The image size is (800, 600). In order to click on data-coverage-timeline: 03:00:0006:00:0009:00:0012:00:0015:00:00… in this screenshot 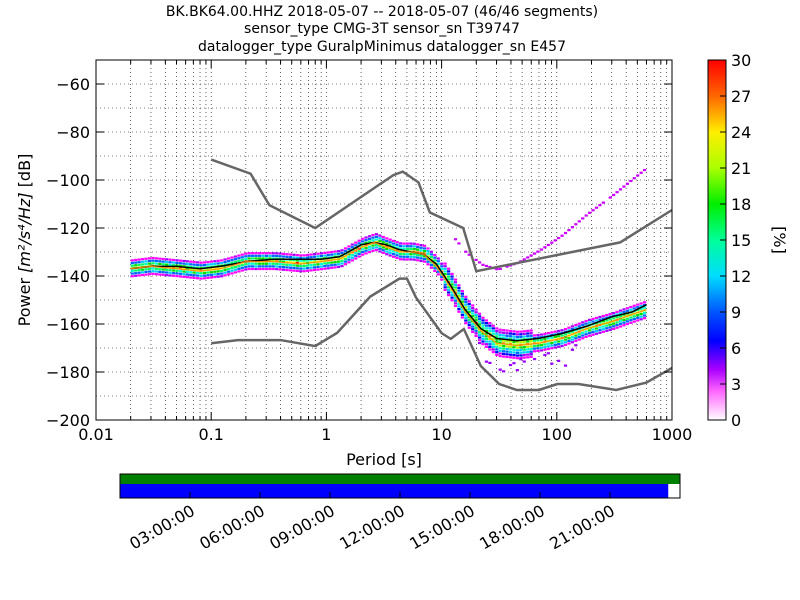, I will do `click(400, 513)`.